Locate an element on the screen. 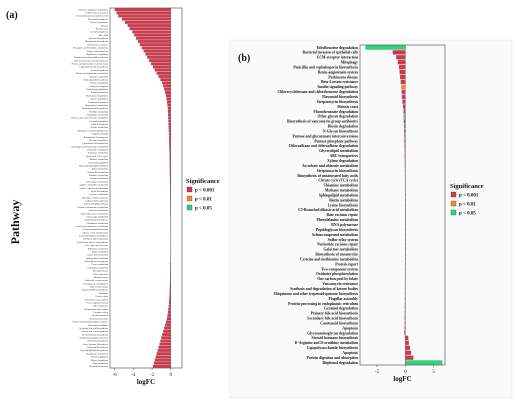  category-label-74: One carbon pool by folate is located at coordinates (96, 245).